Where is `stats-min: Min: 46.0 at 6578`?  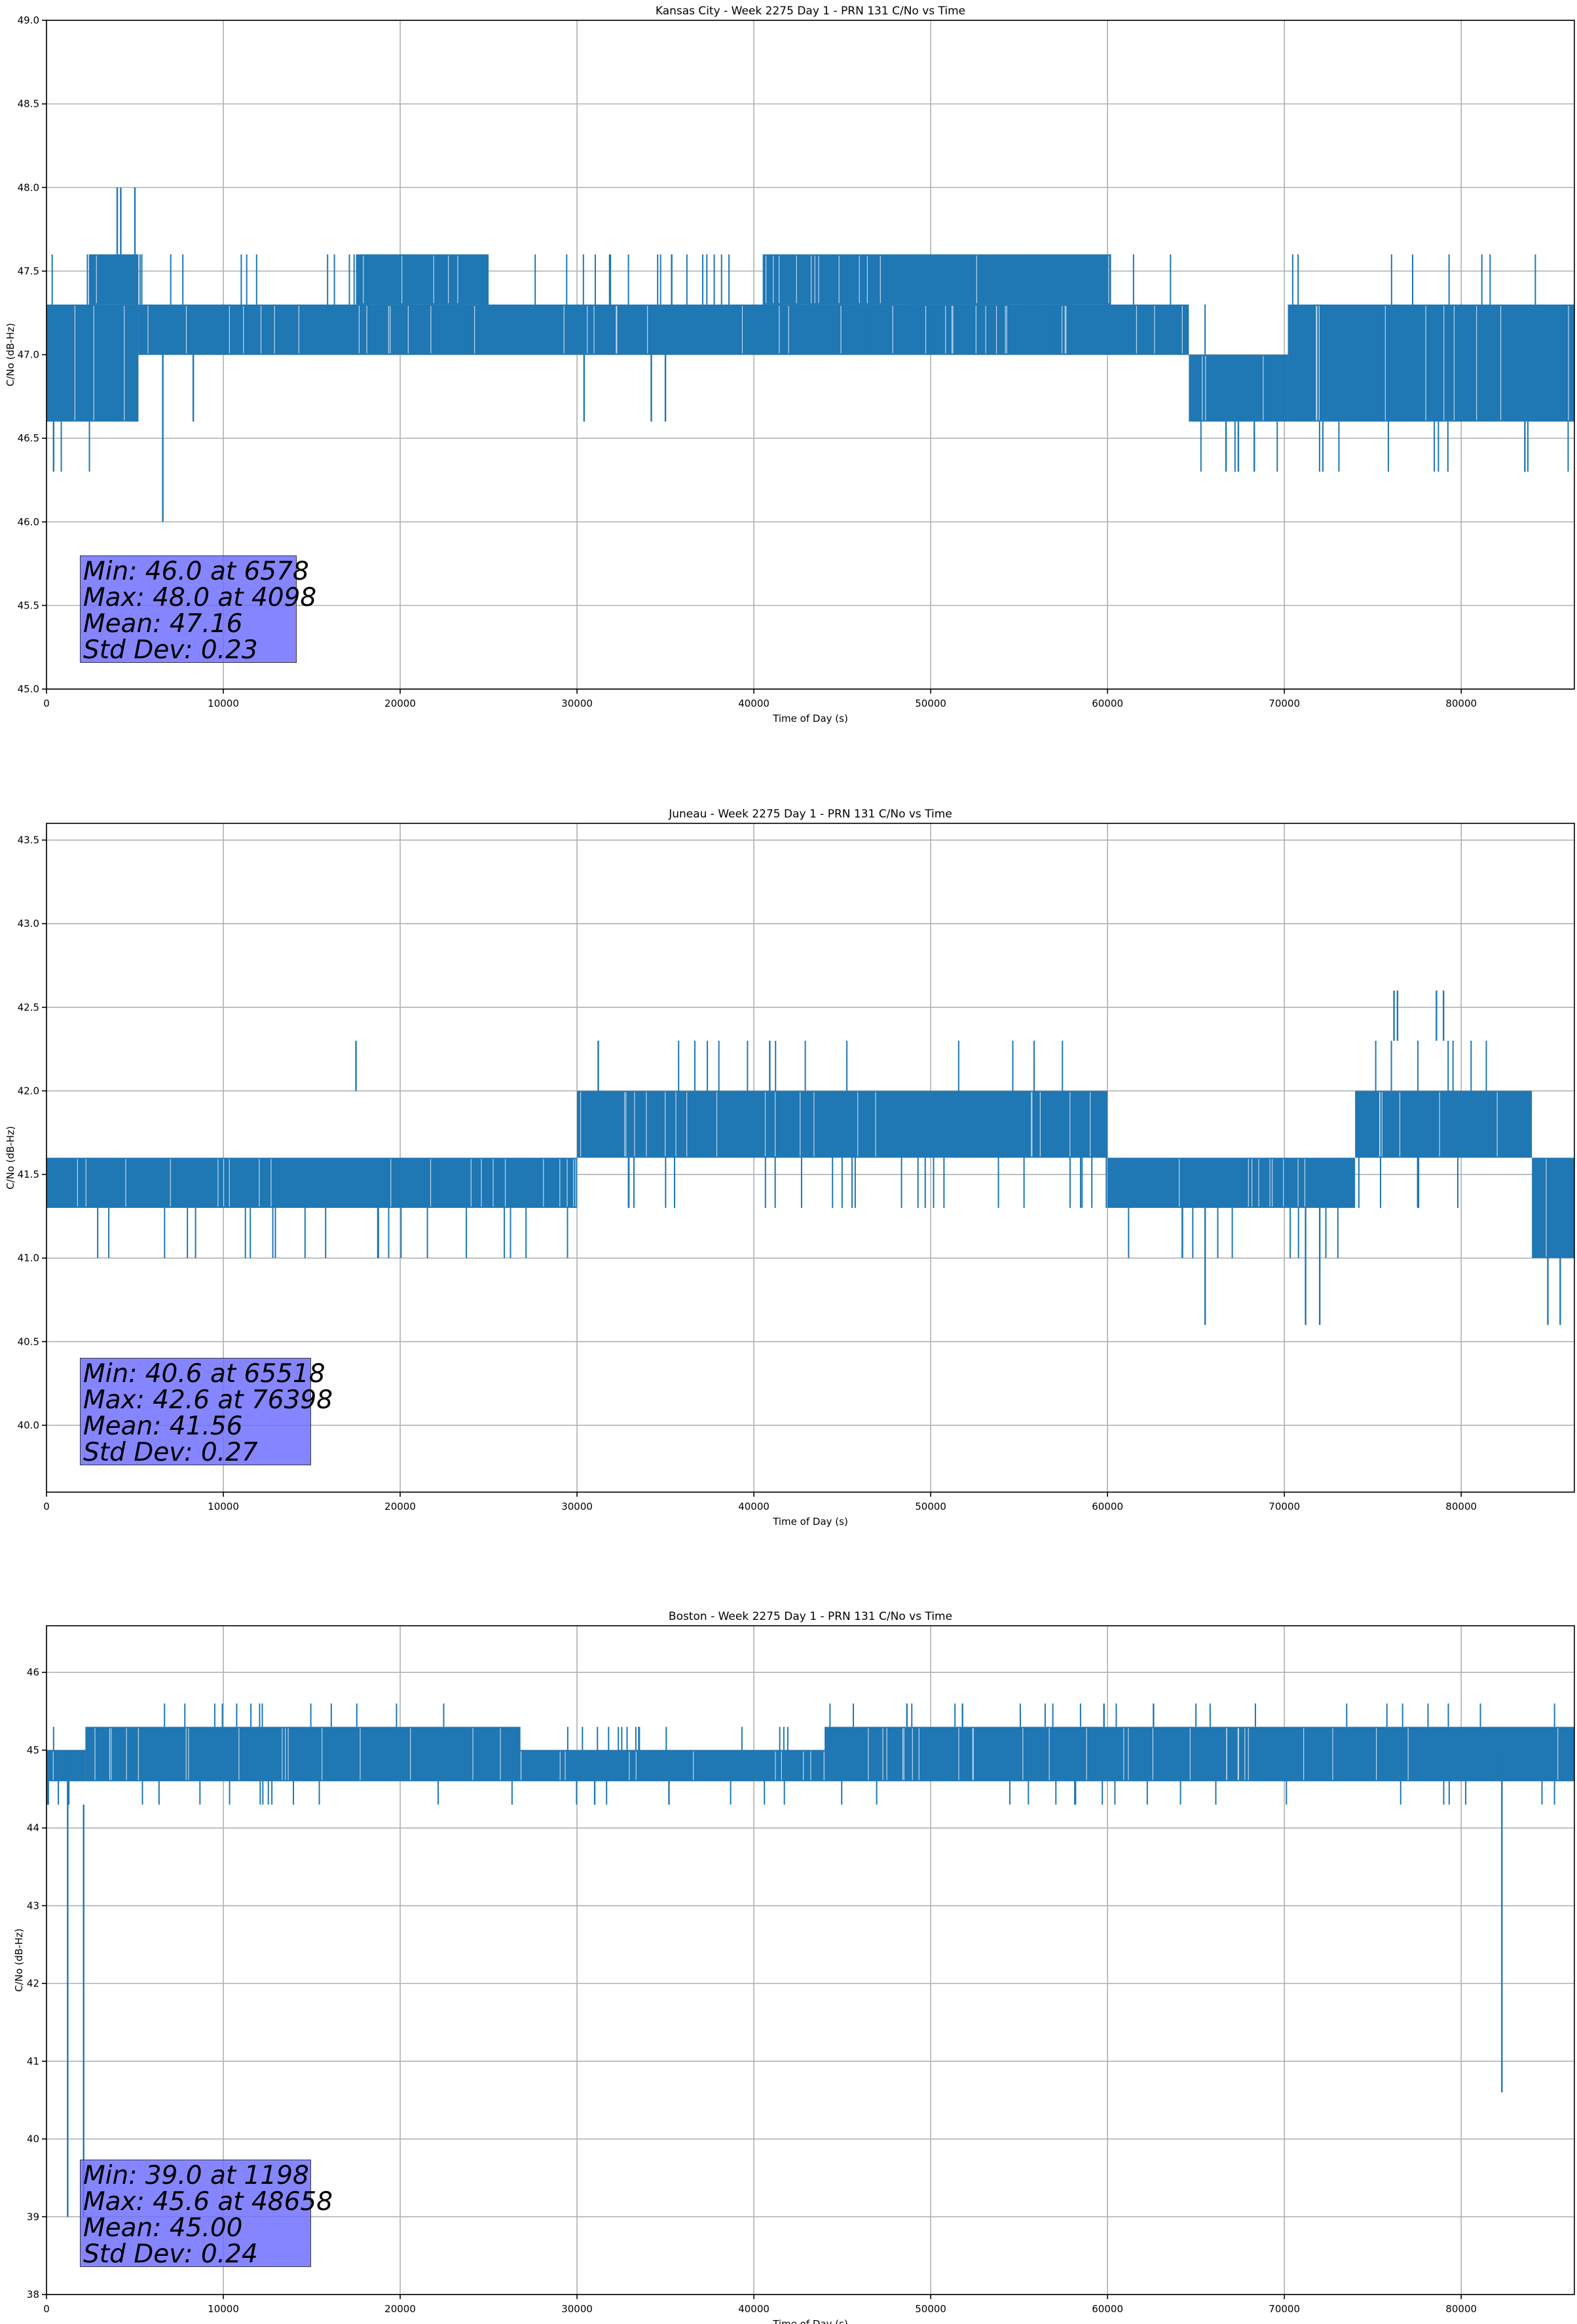
stats-min: Min: 46.0 at 6578 is located at coordinates (196, 571).